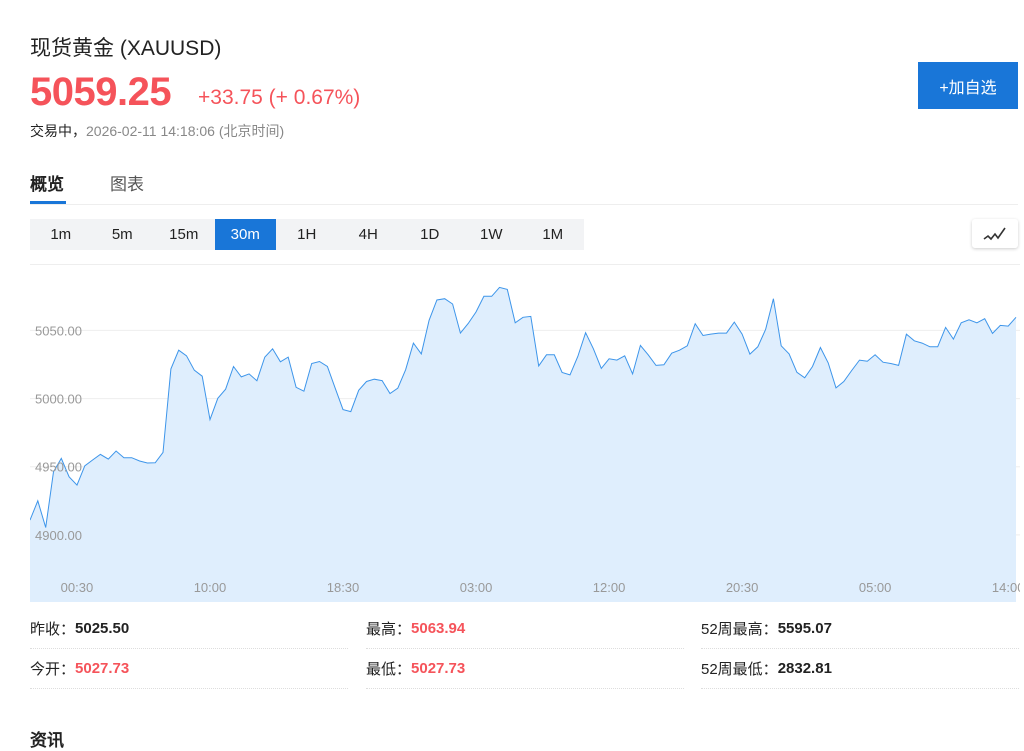  What do you see at coordinates (609, 587) in the screenshot?
I see `x-tick-label: 12:00` at bounding box center [609, 587].